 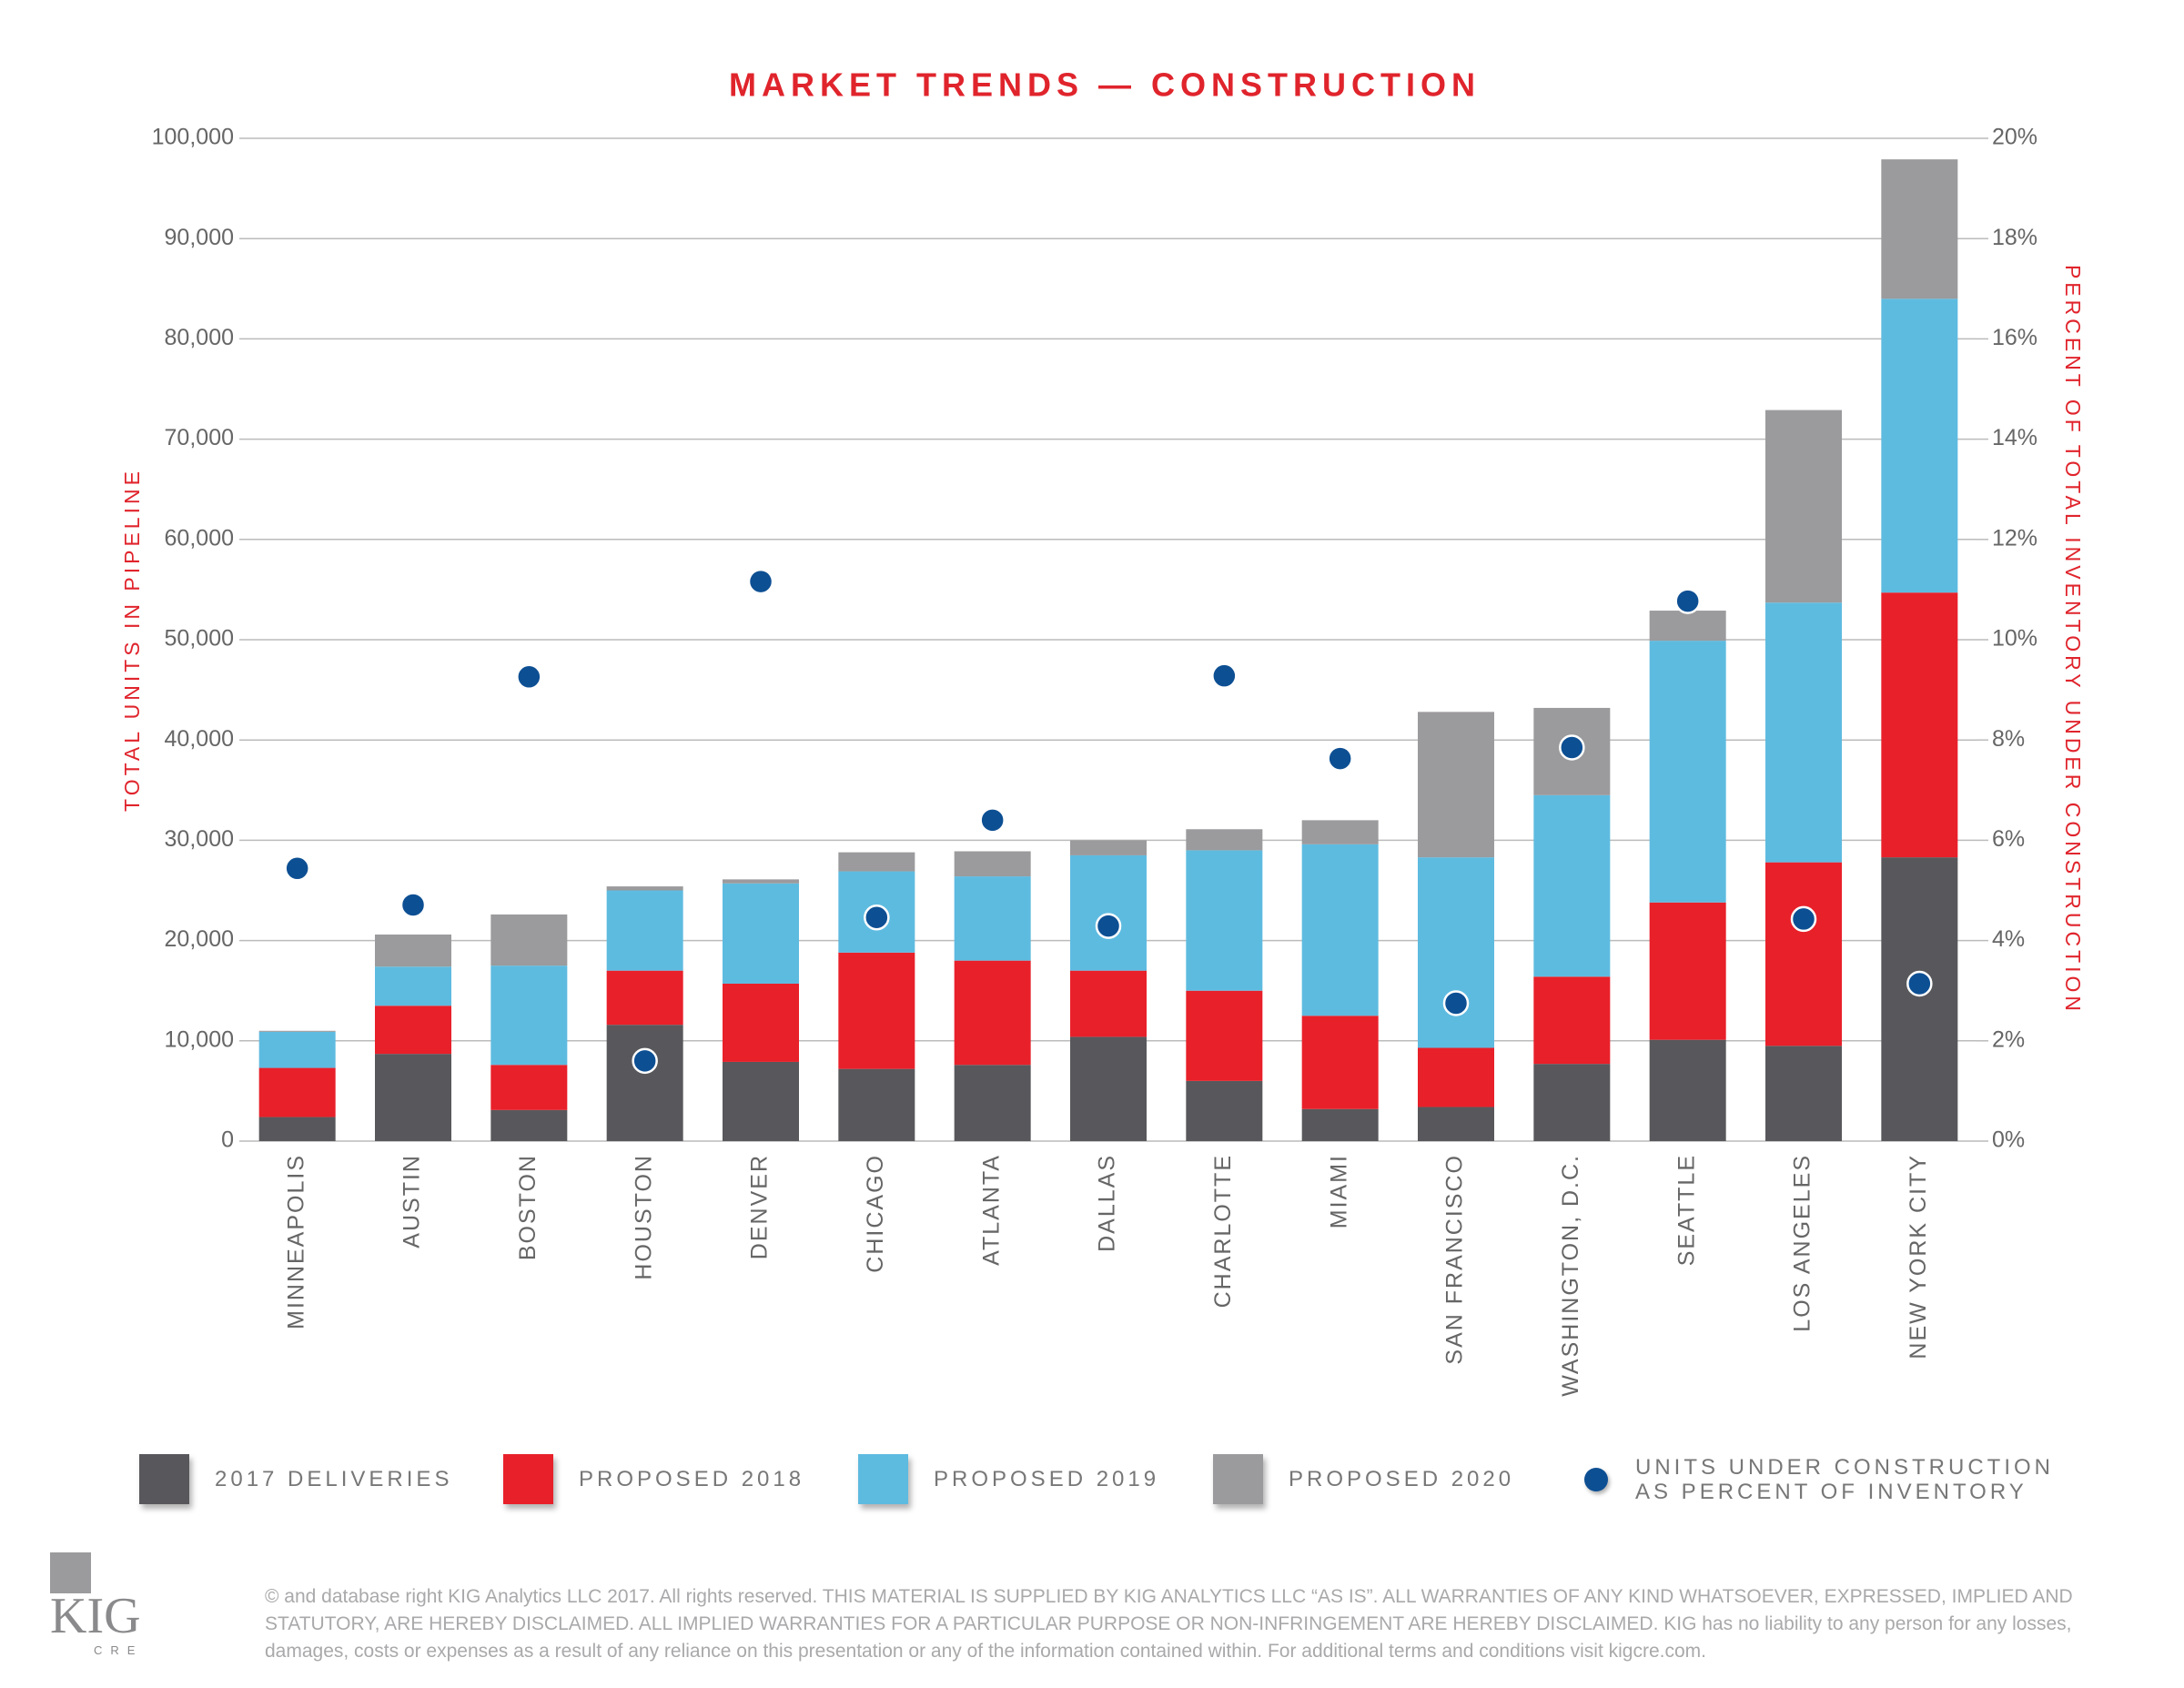 What do you see at coordinates (200, 939) in the screenshot?
I see `y-tick-label: 20,000` at bounding box center [200, 939].